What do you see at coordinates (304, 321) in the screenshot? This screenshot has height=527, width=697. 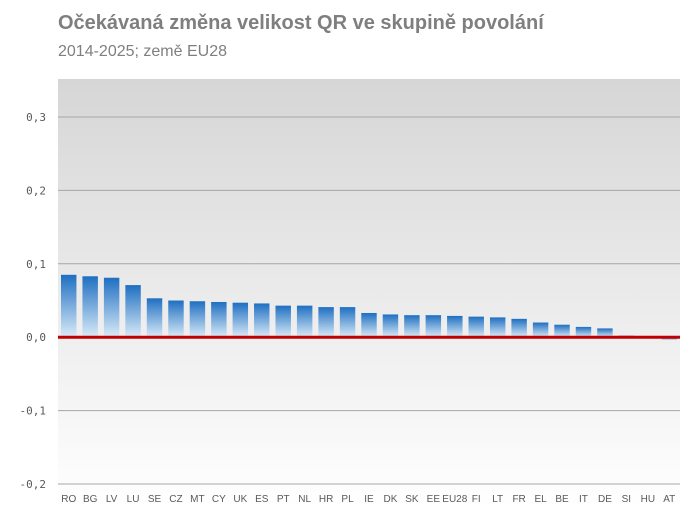 I see `bar-nl` at bounding box center [304, 321].